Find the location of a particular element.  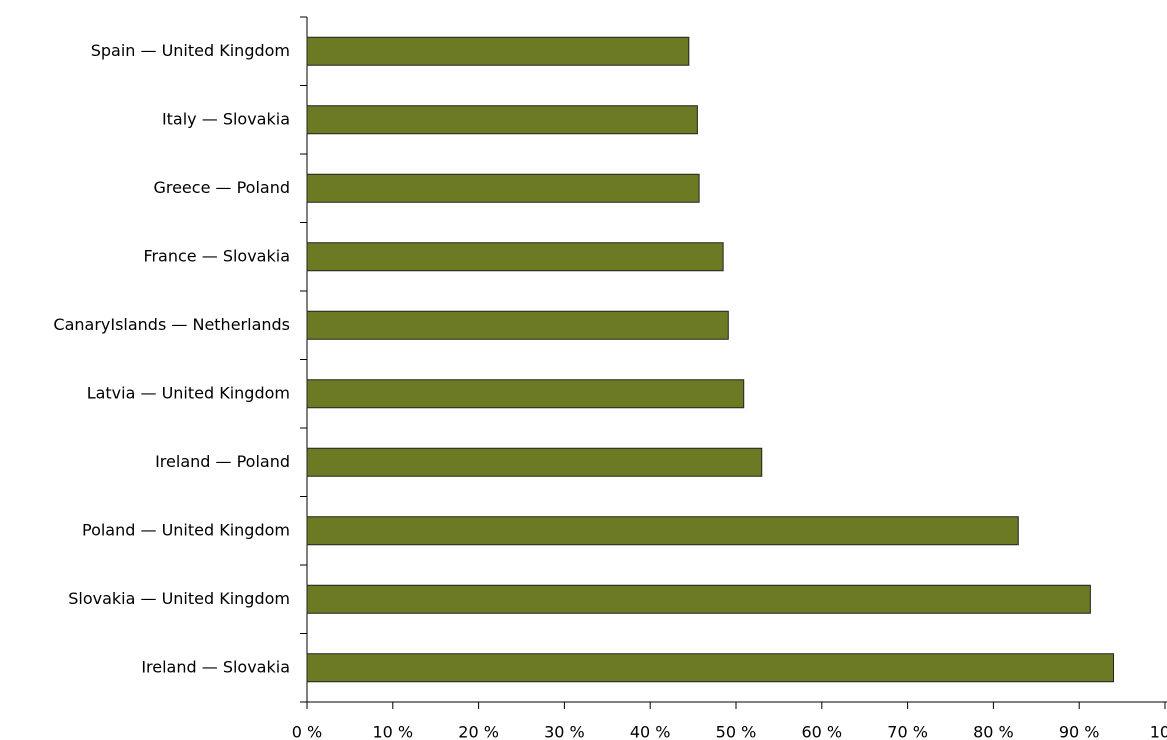

x-tick-label: 40 % is located at coordinates (650, 731).